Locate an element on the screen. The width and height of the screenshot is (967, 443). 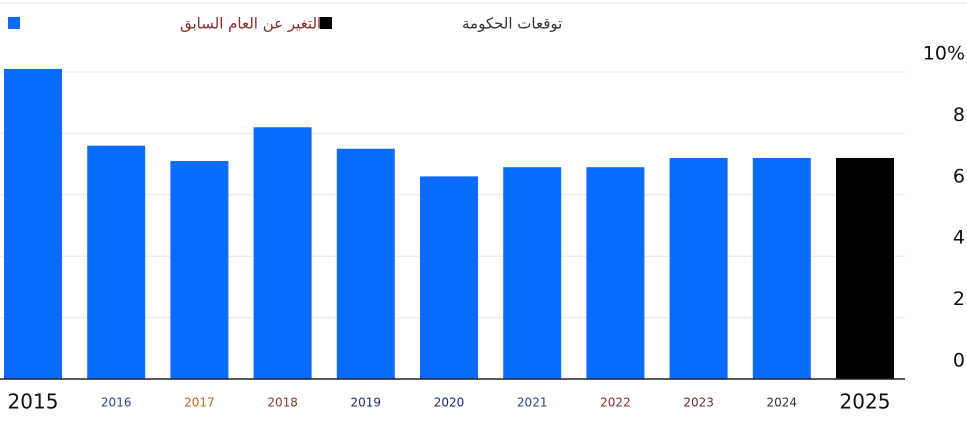
x-tick-label: 2019 is located at coordinates (366, 403).